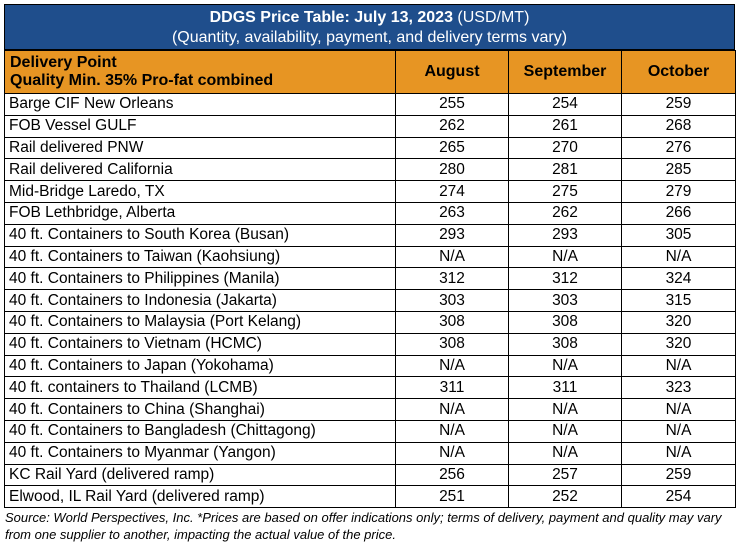  I want to click on delivery-point-cell: 40 ft. Containers to Vietnam (HCMC), so click(200, 344).